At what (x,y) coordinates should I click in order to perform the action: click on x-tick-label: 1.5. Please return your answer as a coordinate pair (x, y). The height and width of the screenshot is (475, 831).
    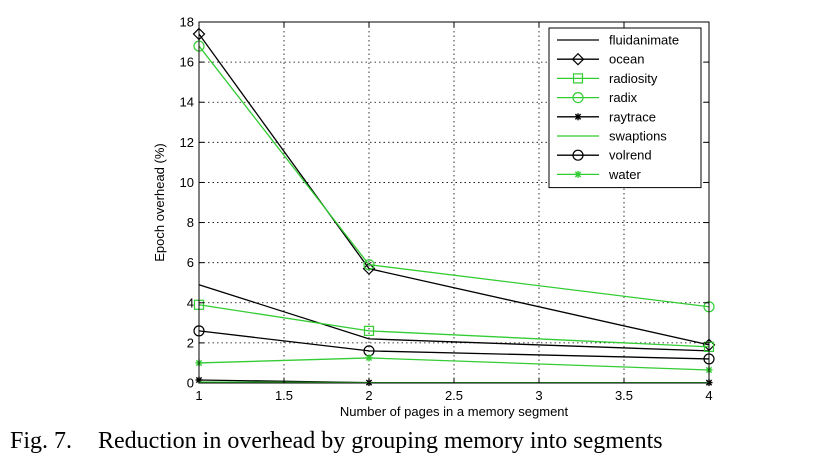
    Looking at the image, I should click on (284, 395).